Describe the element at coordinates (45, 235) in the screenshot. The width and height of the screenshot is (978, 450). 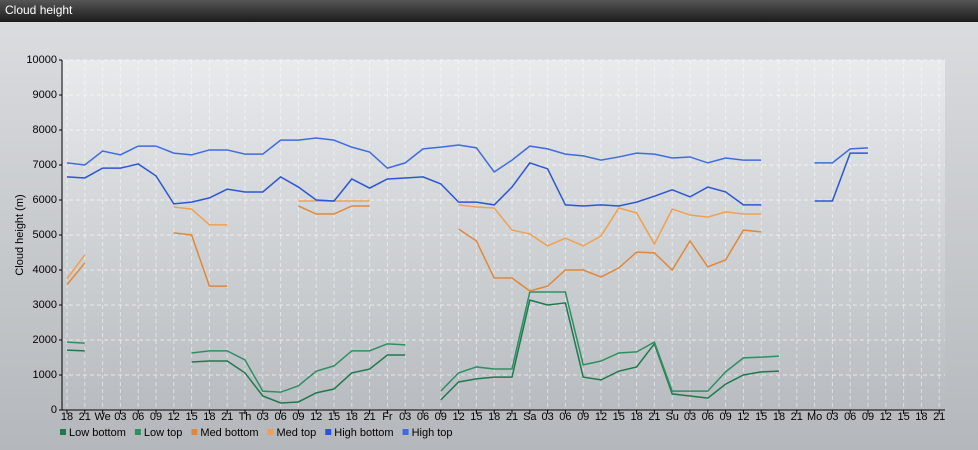
I see `y-tick-label: 5000` at that location.